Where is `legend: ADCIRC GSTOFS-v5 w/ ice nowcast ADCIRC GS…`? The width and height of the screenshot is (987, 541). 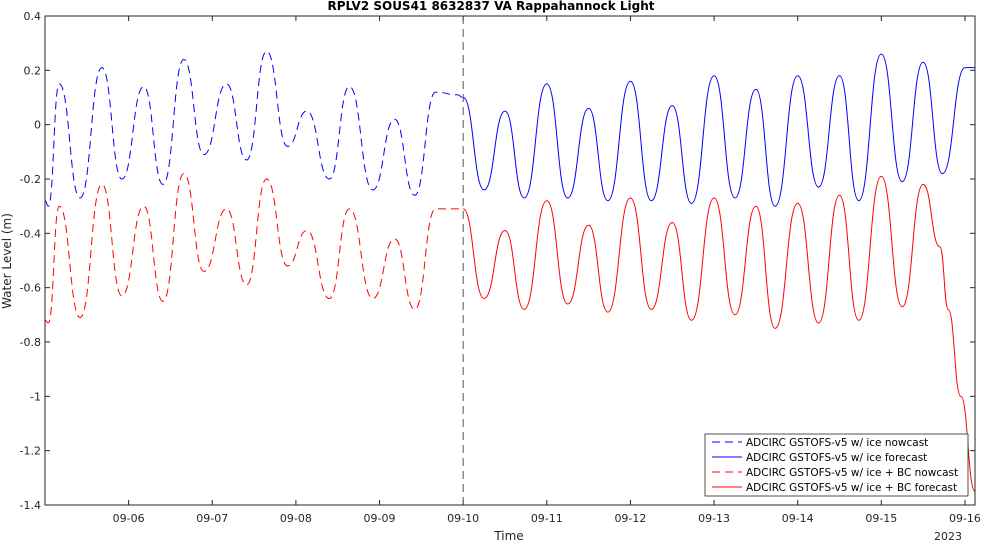 legend: ADCIRC GSTOFS-v5 w/ ice nowcast ADCIRC GS… is located at coordinates (836, 465).